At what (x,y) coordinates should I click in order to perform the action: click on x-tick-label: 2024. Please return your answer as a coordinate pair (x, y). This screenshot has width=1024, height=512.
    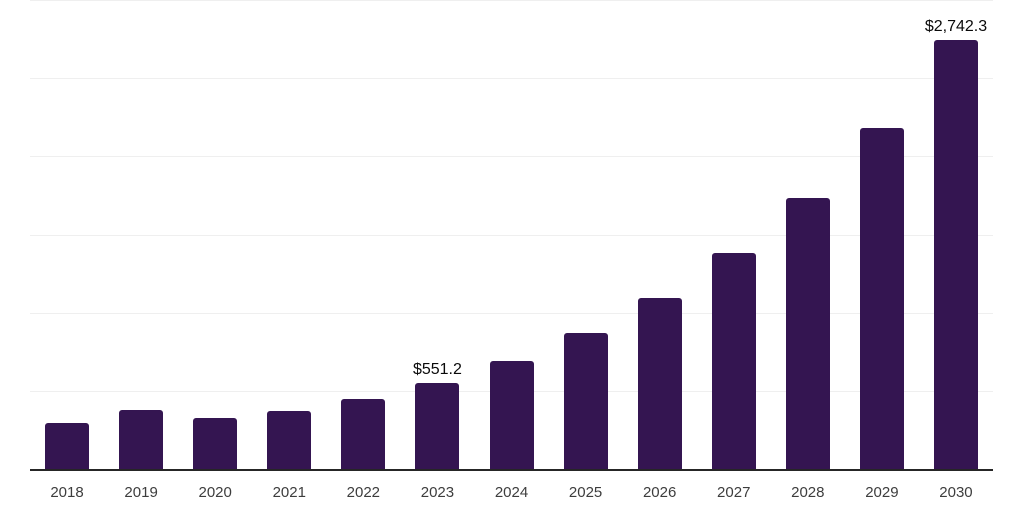
    Looking at the image, I should click on (511, 492).